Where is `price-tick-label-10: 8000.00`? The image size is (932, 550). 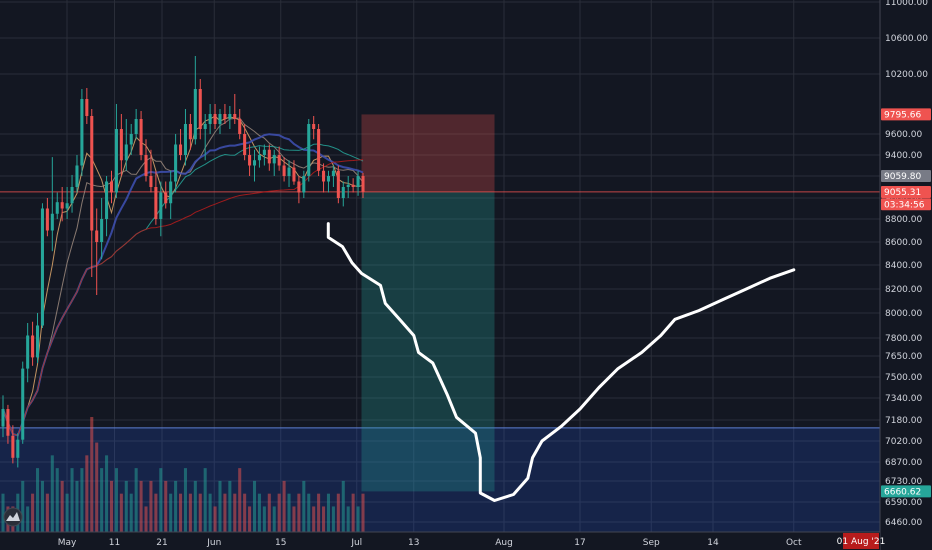 price-tick-label-10: 8000.00 is located at coordinates (903, 314).